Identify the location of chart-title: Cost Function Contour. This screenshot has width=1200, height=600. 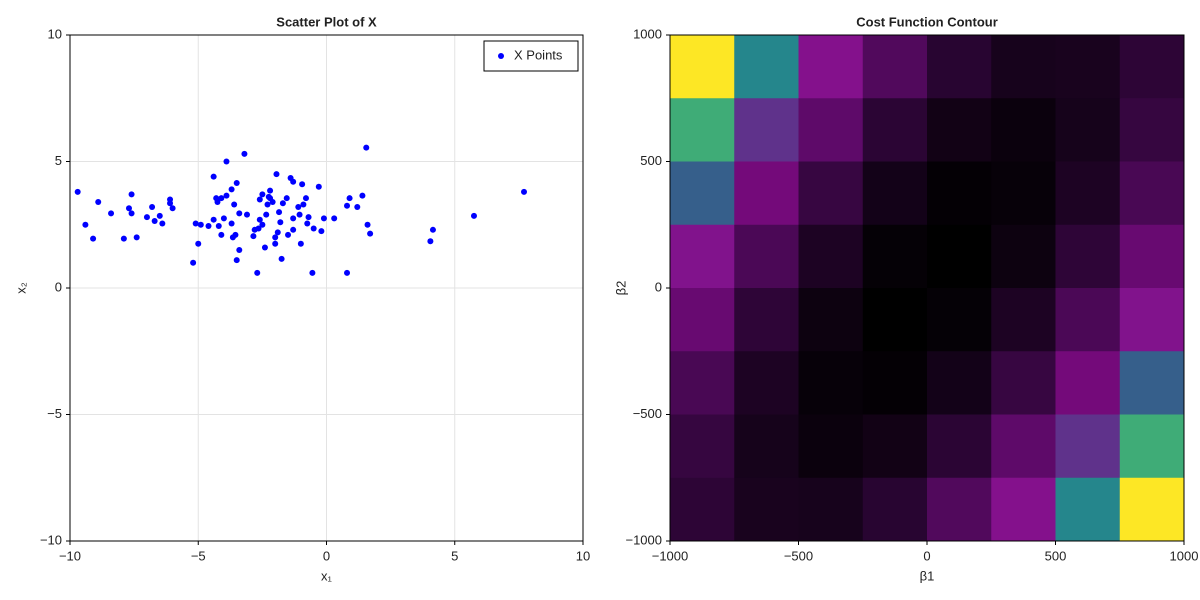
(927, 21).